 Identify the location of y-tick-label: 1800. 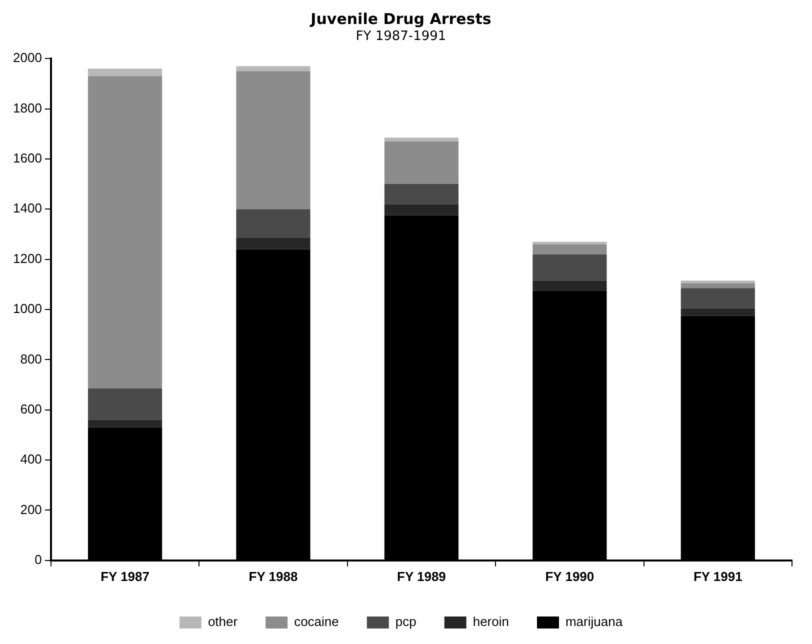
(27, 108).